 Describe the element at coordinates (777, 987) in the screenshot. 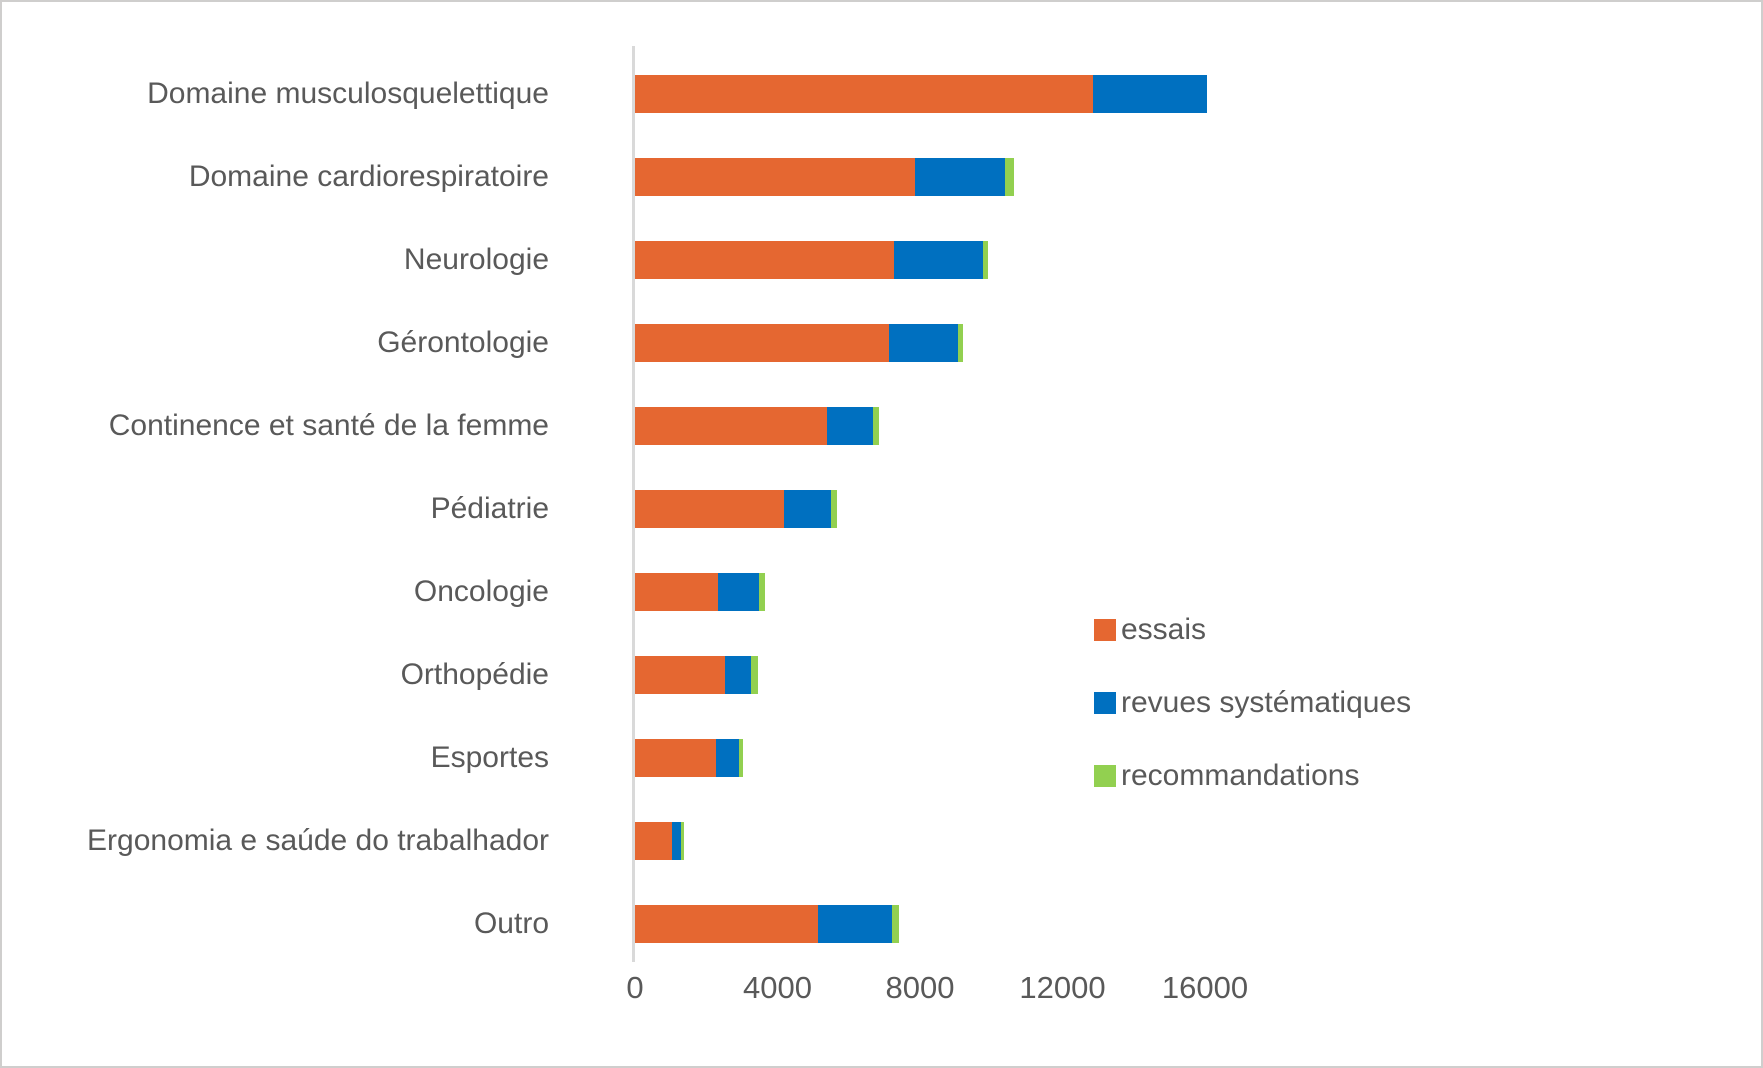

I see `x-tick-label: 4000` at that location.